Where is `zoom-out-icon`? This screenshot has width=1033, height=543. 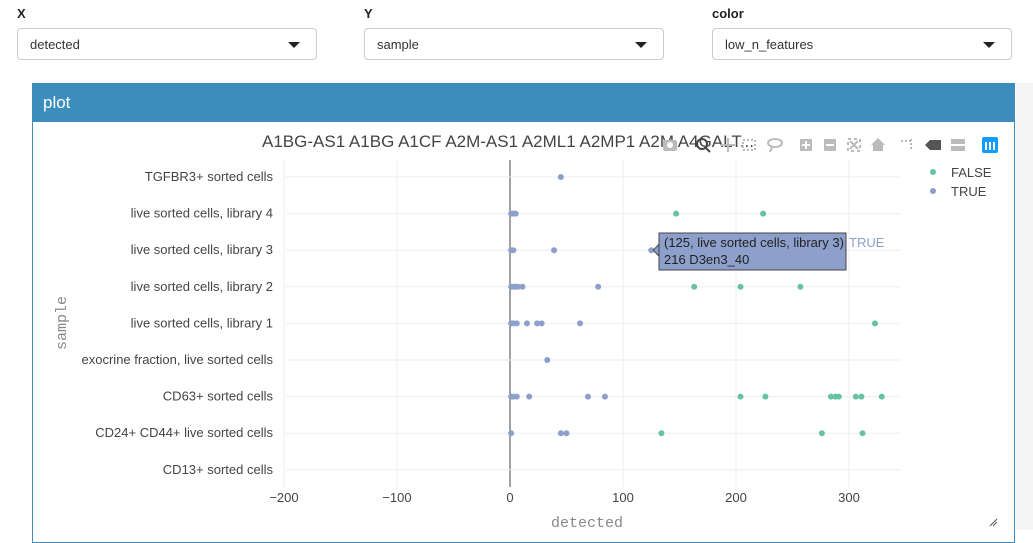 zoom-out-icon is located at coordinates (830, 145).